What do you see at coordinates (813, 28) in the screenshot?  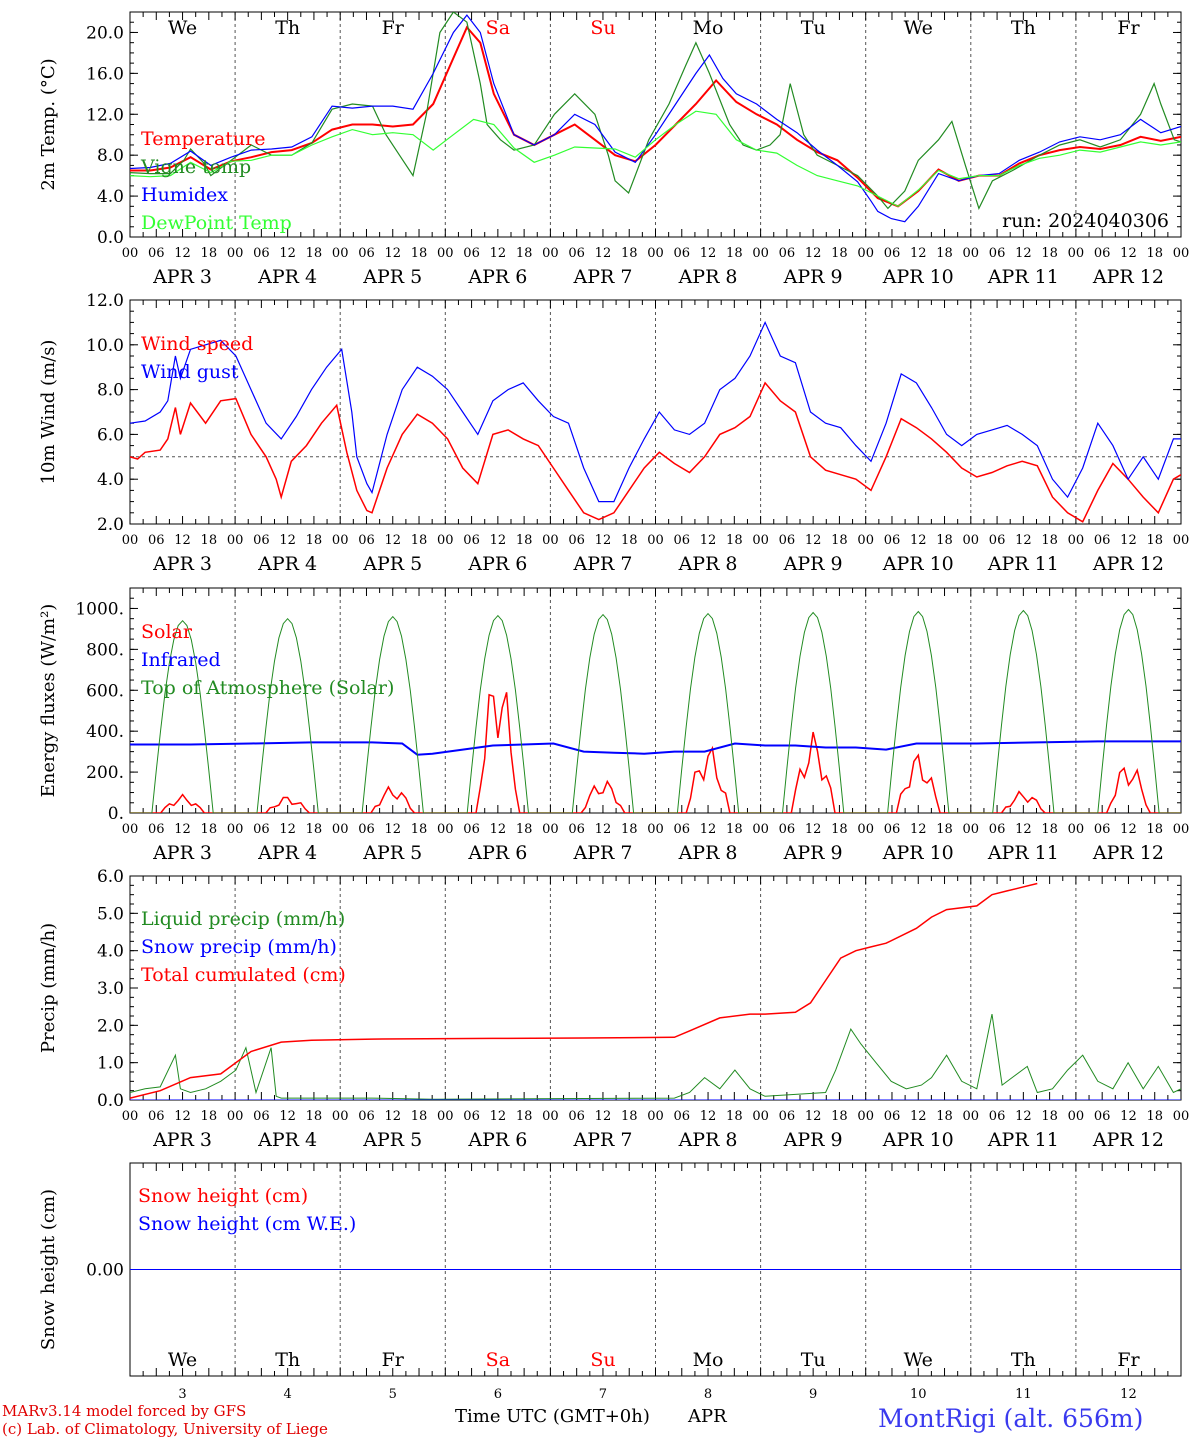 I see `weekday-label: Tu` at bounding box center [813, 28].